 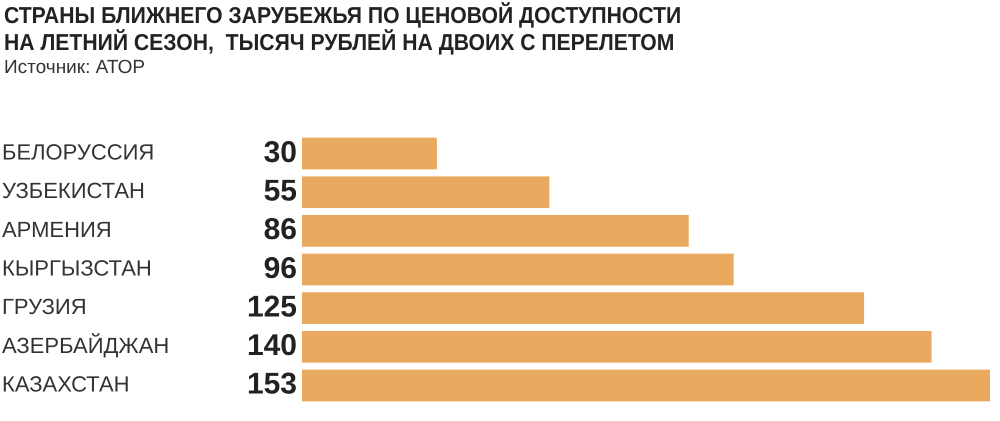 What do you see at coordinates (280, 229) in the screenshot?
I see `data-label: 86` at bounding box center [280, 229].